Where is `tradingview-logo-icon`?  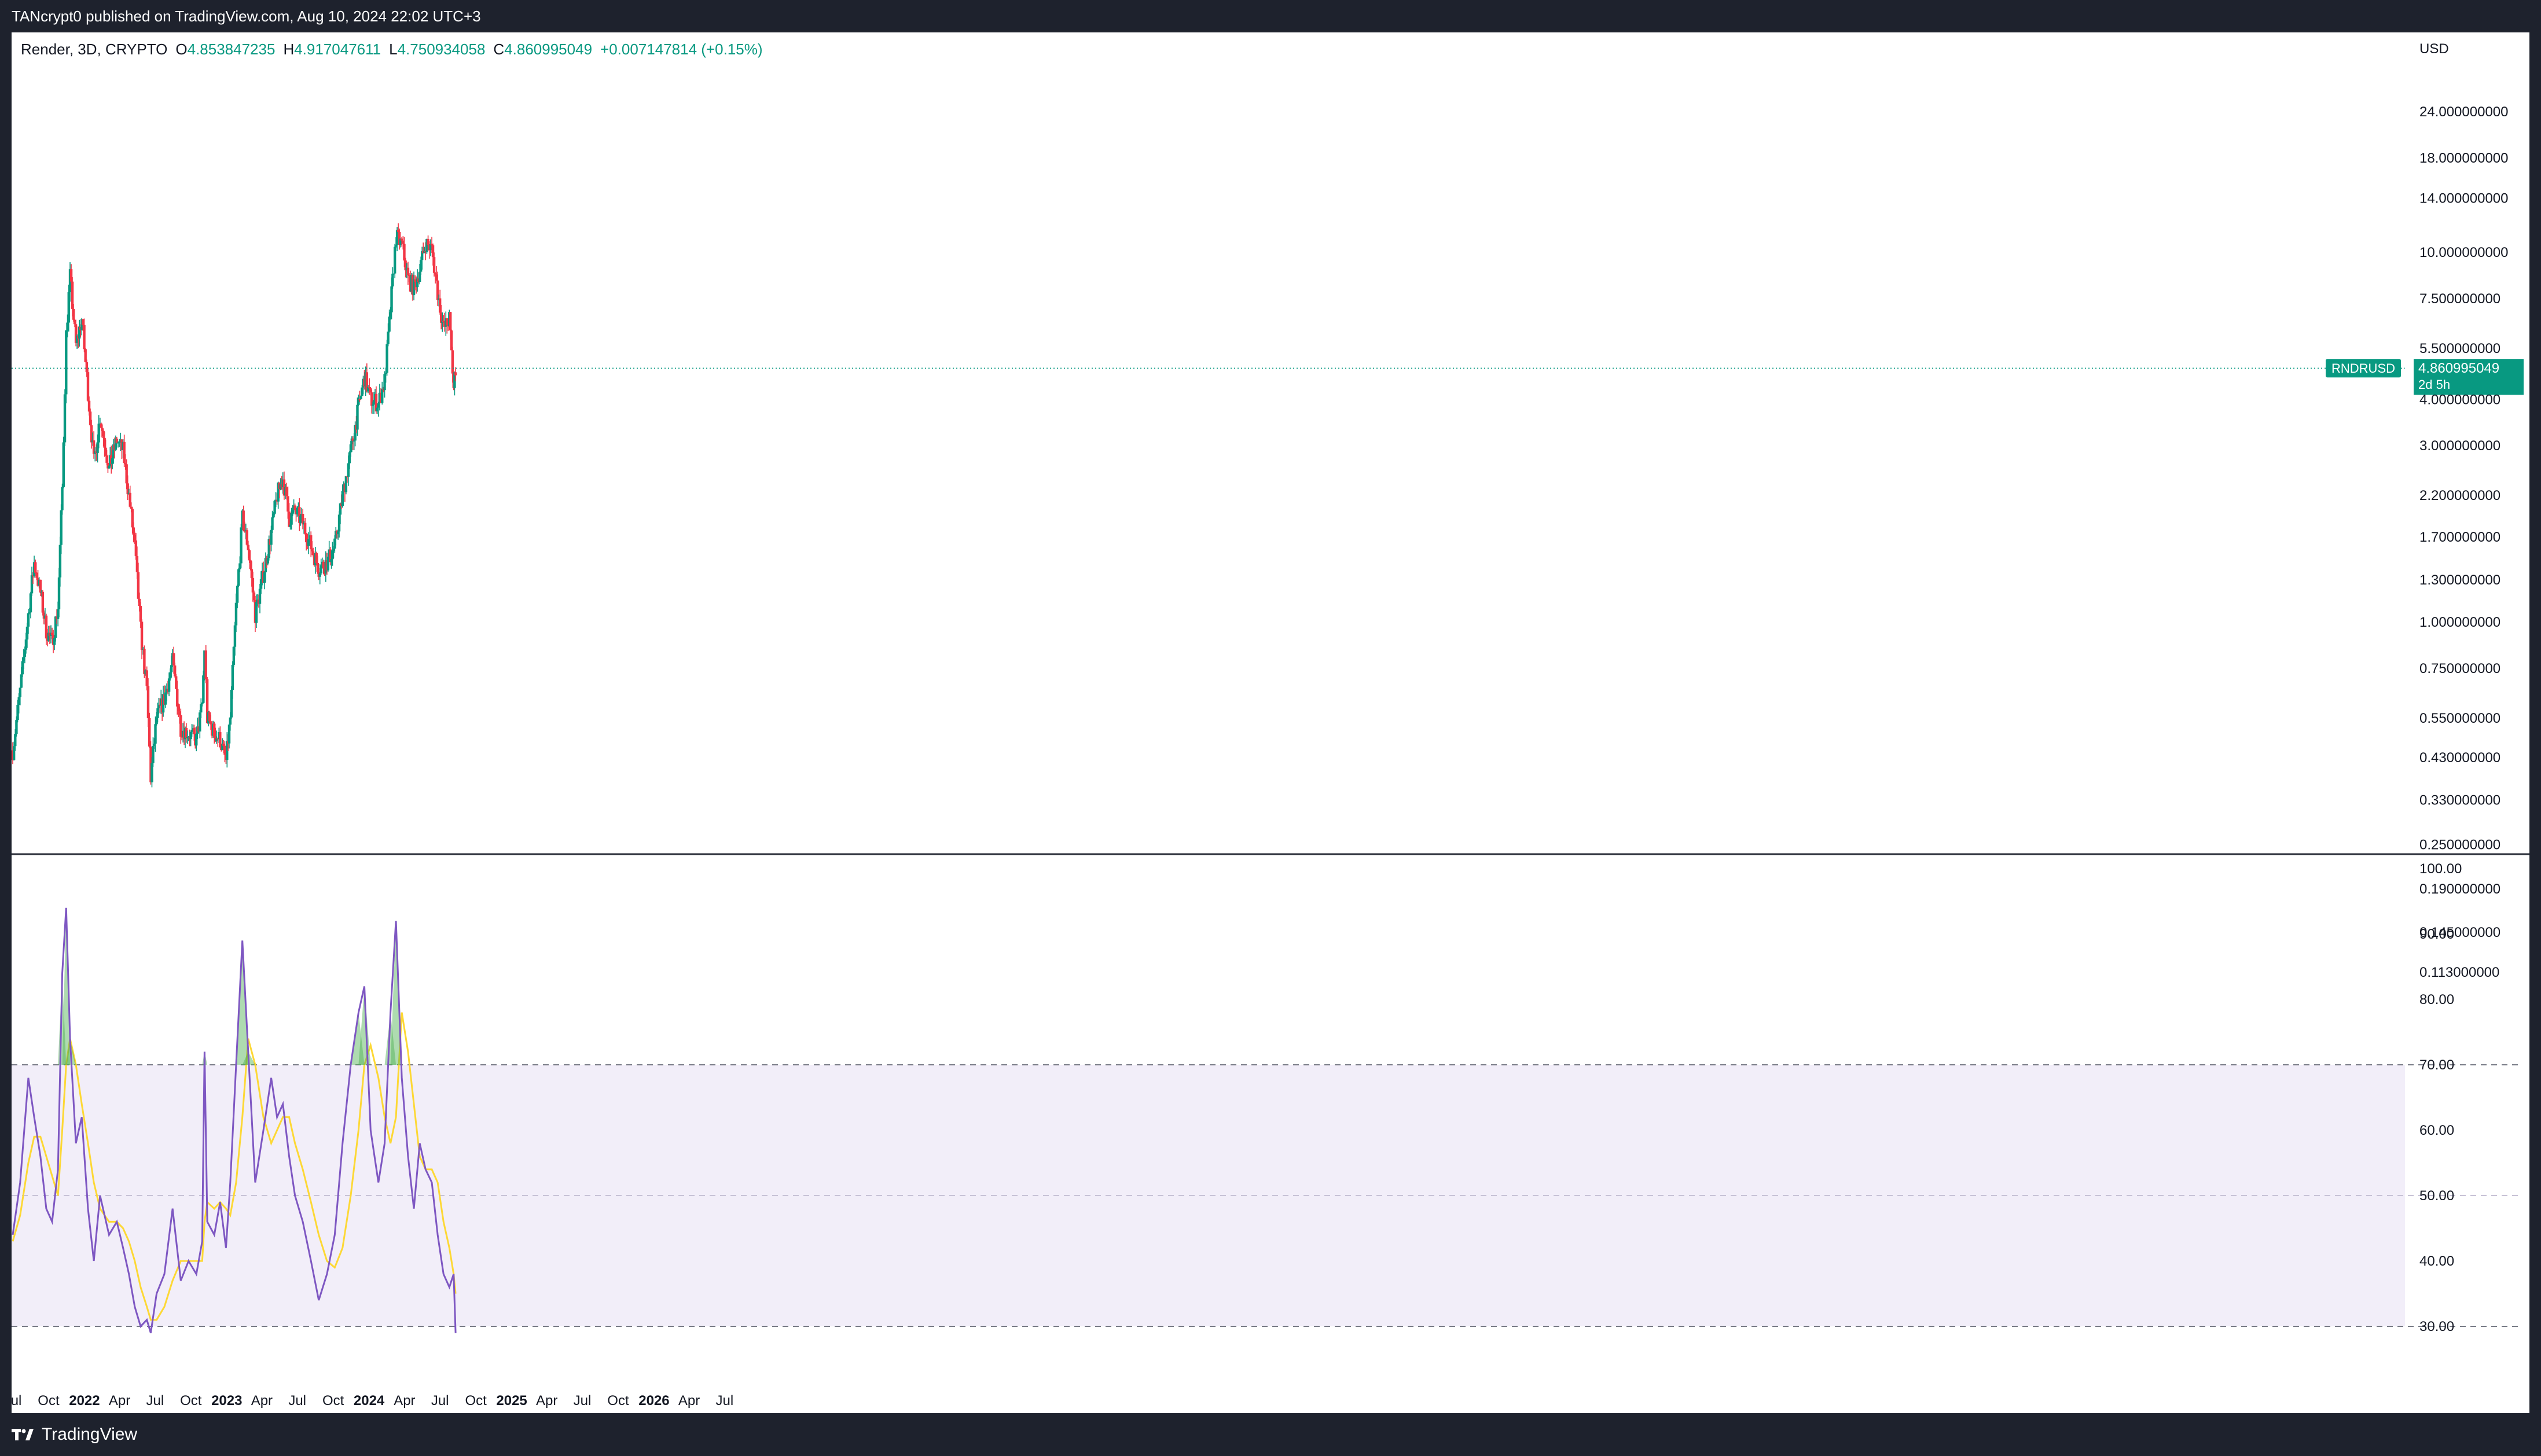 tradingview-logo-icon is located at coordinates (23, 1435).